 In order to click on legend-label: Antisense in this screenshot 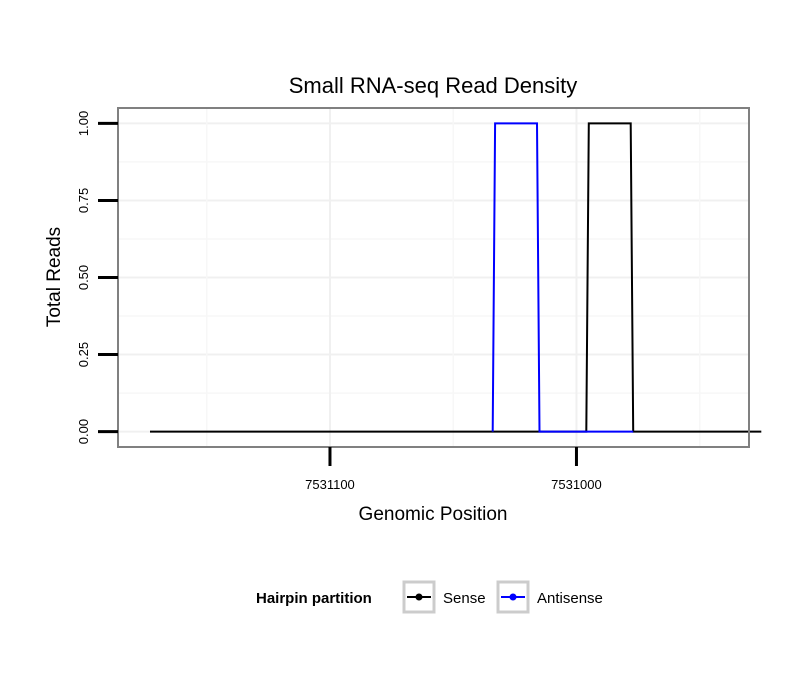, I will do `click(570, 598)`.